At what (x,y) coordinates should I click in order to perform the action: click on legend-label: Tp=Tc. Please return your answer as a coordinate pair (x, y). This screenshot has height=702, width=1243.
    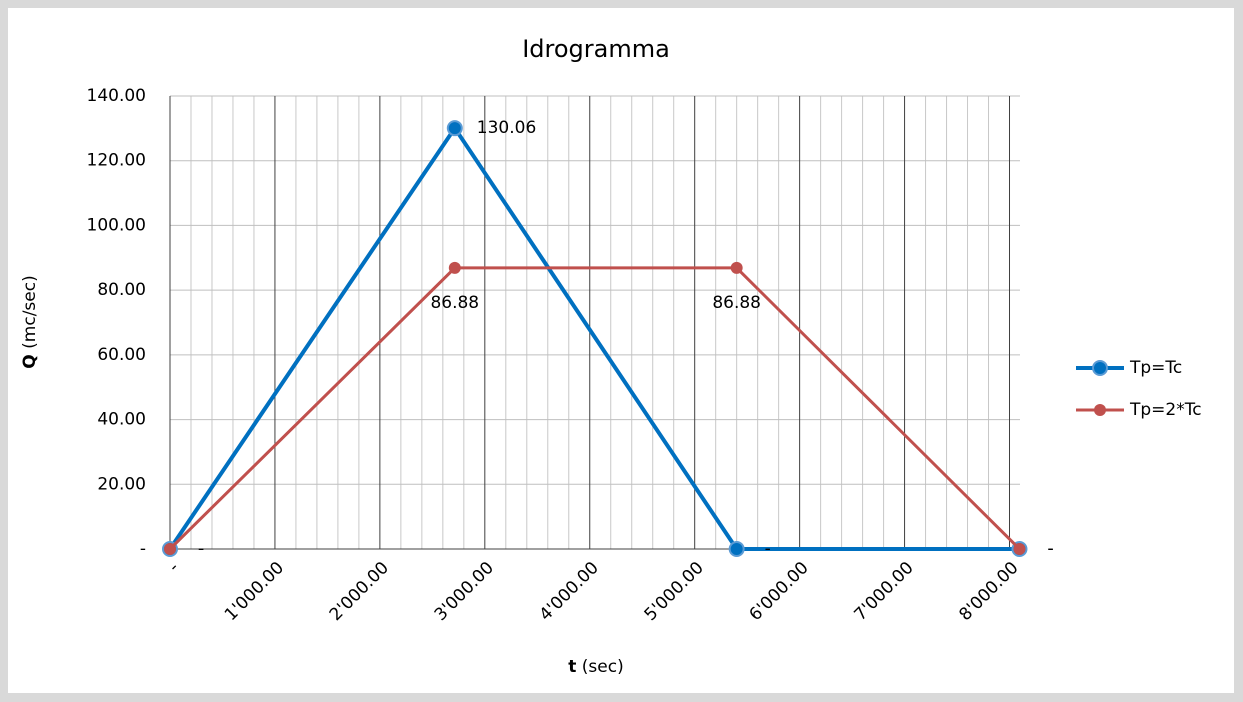
    Looking at the image, I should click on (1155, 368).